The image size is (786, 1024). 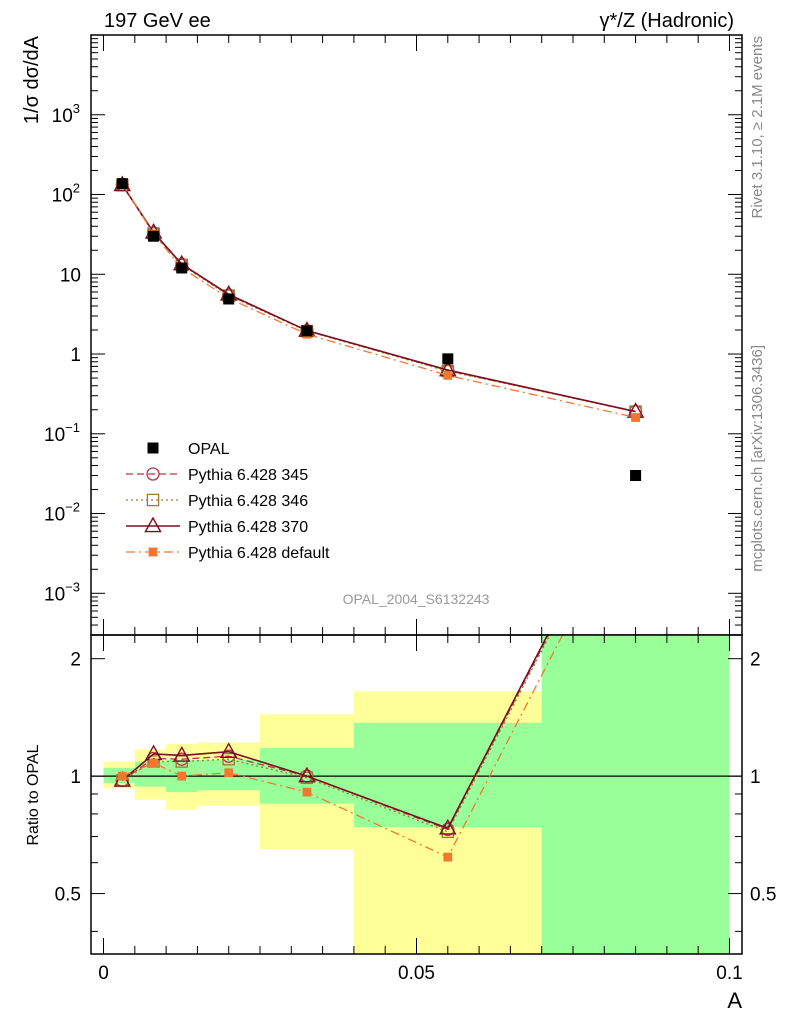 I want to click on ratio-tick-label-right: 1, so click(x=755, y=777).